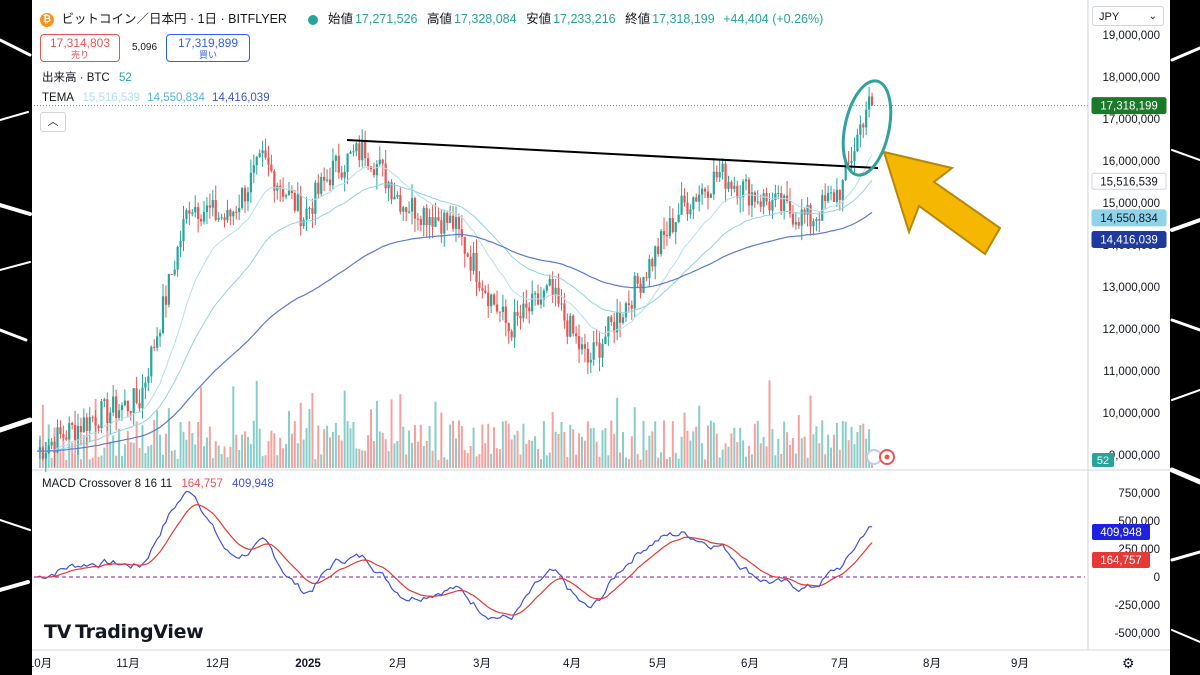 This screenshot has height=675, width=1200. Describe the element at coordinates (139, 632) in the screenshot. I see `brand-name: TradingView` at that location.